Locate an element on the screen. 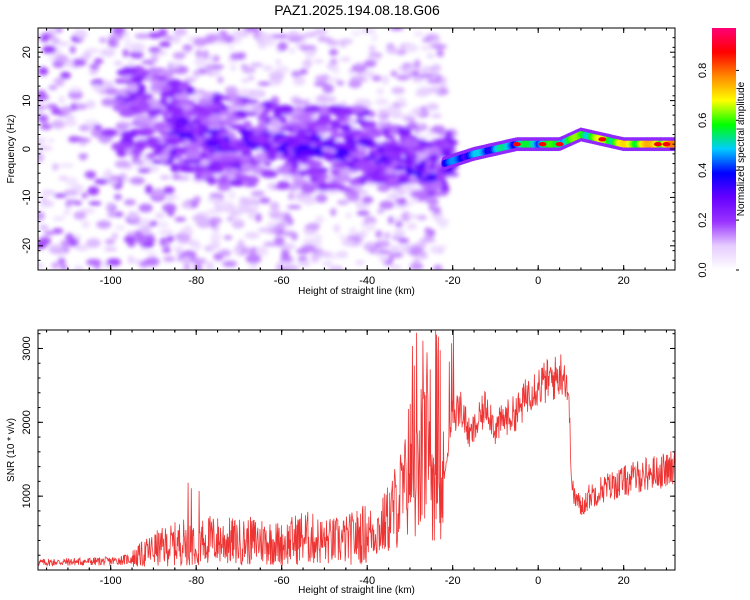  x-tick-label: 20 is located at coordinates (624, 281).